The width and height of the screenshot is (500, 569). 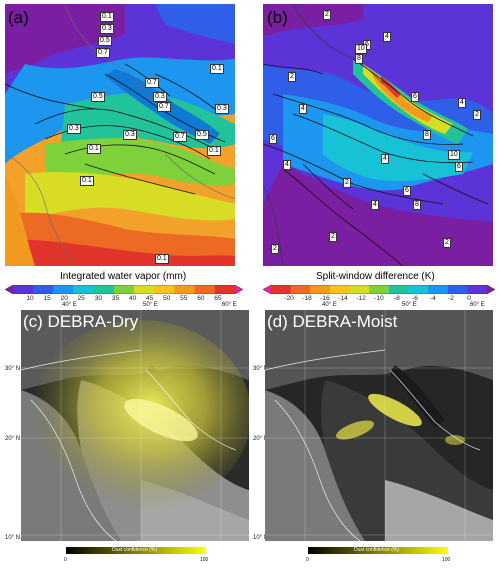 I want to click on dust-bar-c-max: 100, so click(x=204, y=560).